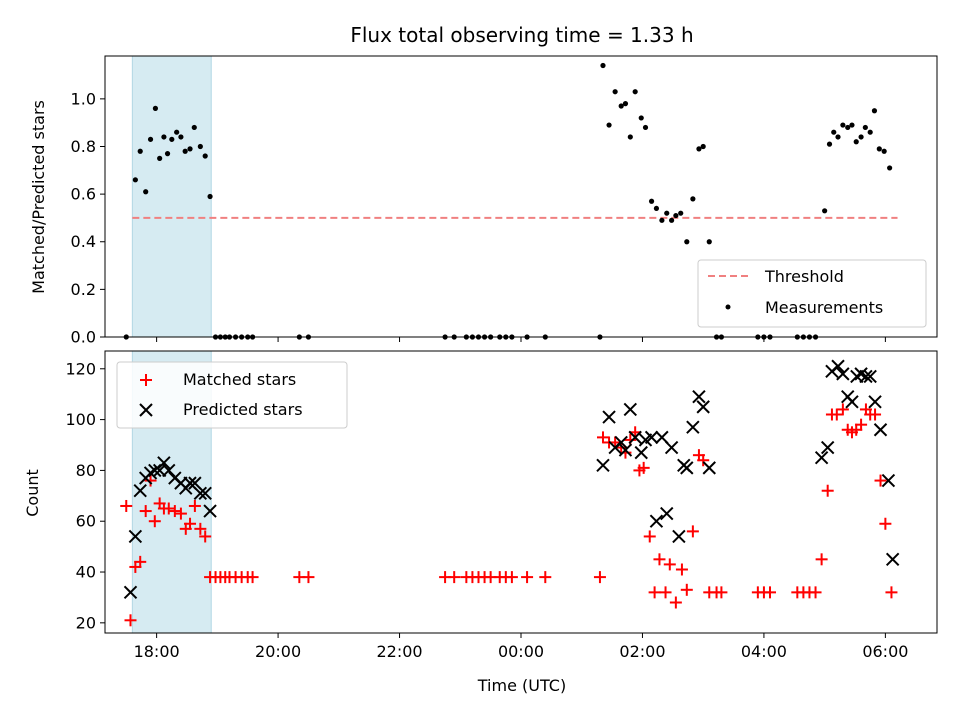  I want to click on top-ytick-label-3: 0.6, so click(83, 194).